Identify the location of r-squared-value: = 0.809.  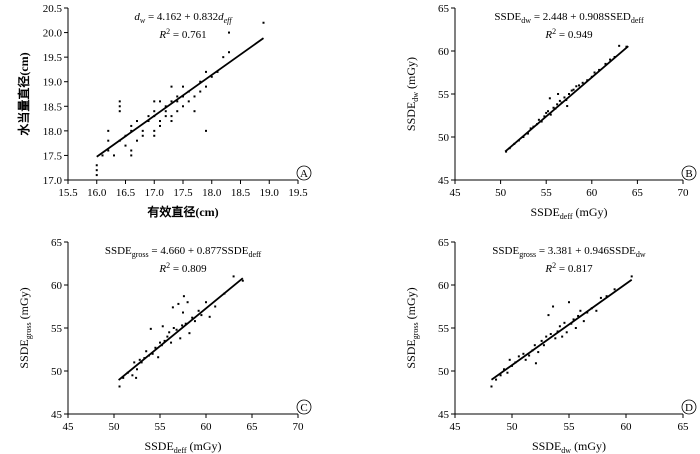
(188, 269).